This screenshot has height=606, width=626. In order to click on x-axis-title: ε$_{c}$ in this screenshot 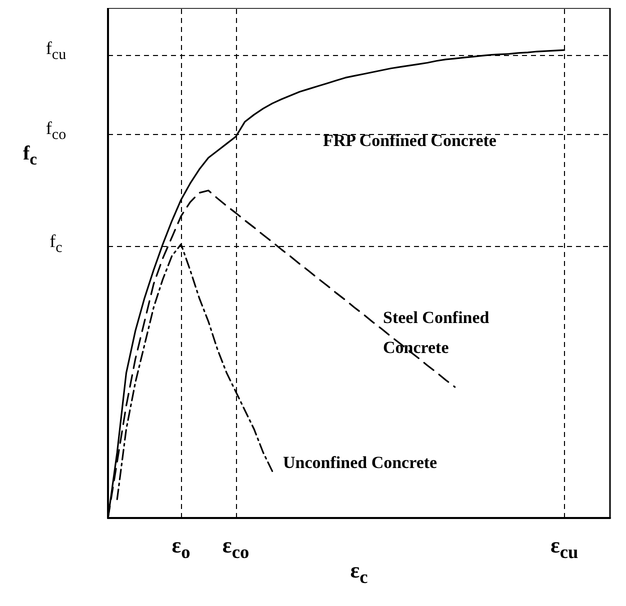, I will do `click(359, 573)`.